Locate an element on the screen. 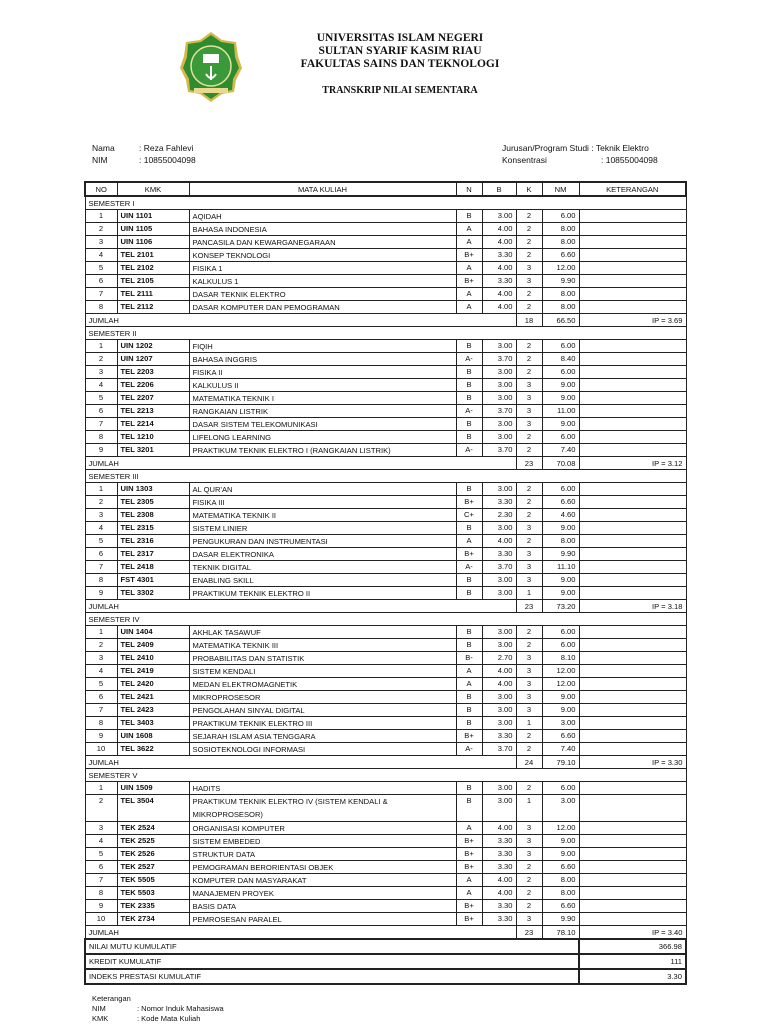 This screenshot has height=1024, width=768. semester-total: JUMLAH 23 70.08 IP = 3.12 is located at coordinates (385, 463).